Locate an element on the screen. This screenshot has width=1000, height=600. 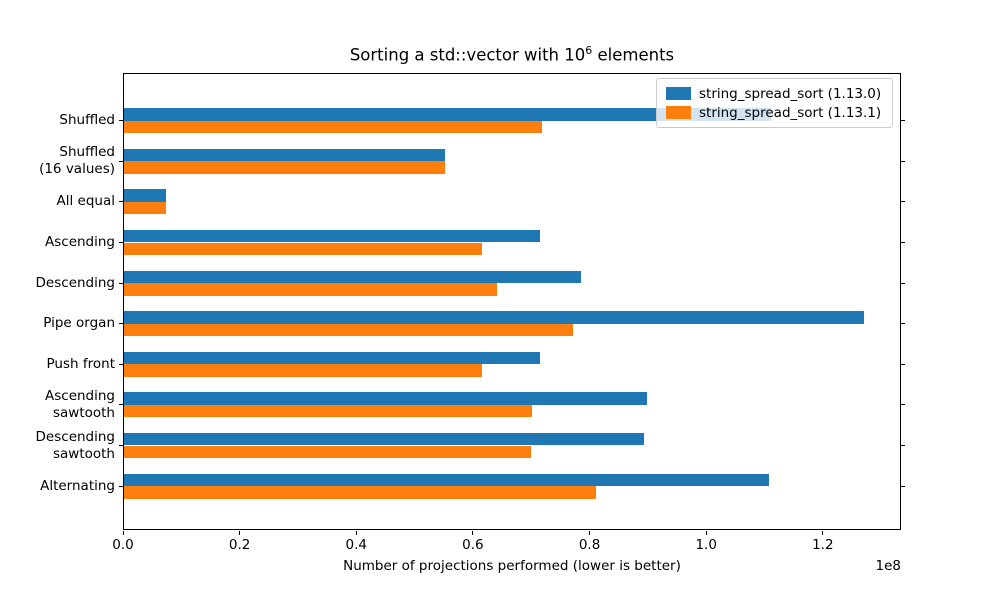
bar-series0-cat6 is located at coordinates (332, 358).